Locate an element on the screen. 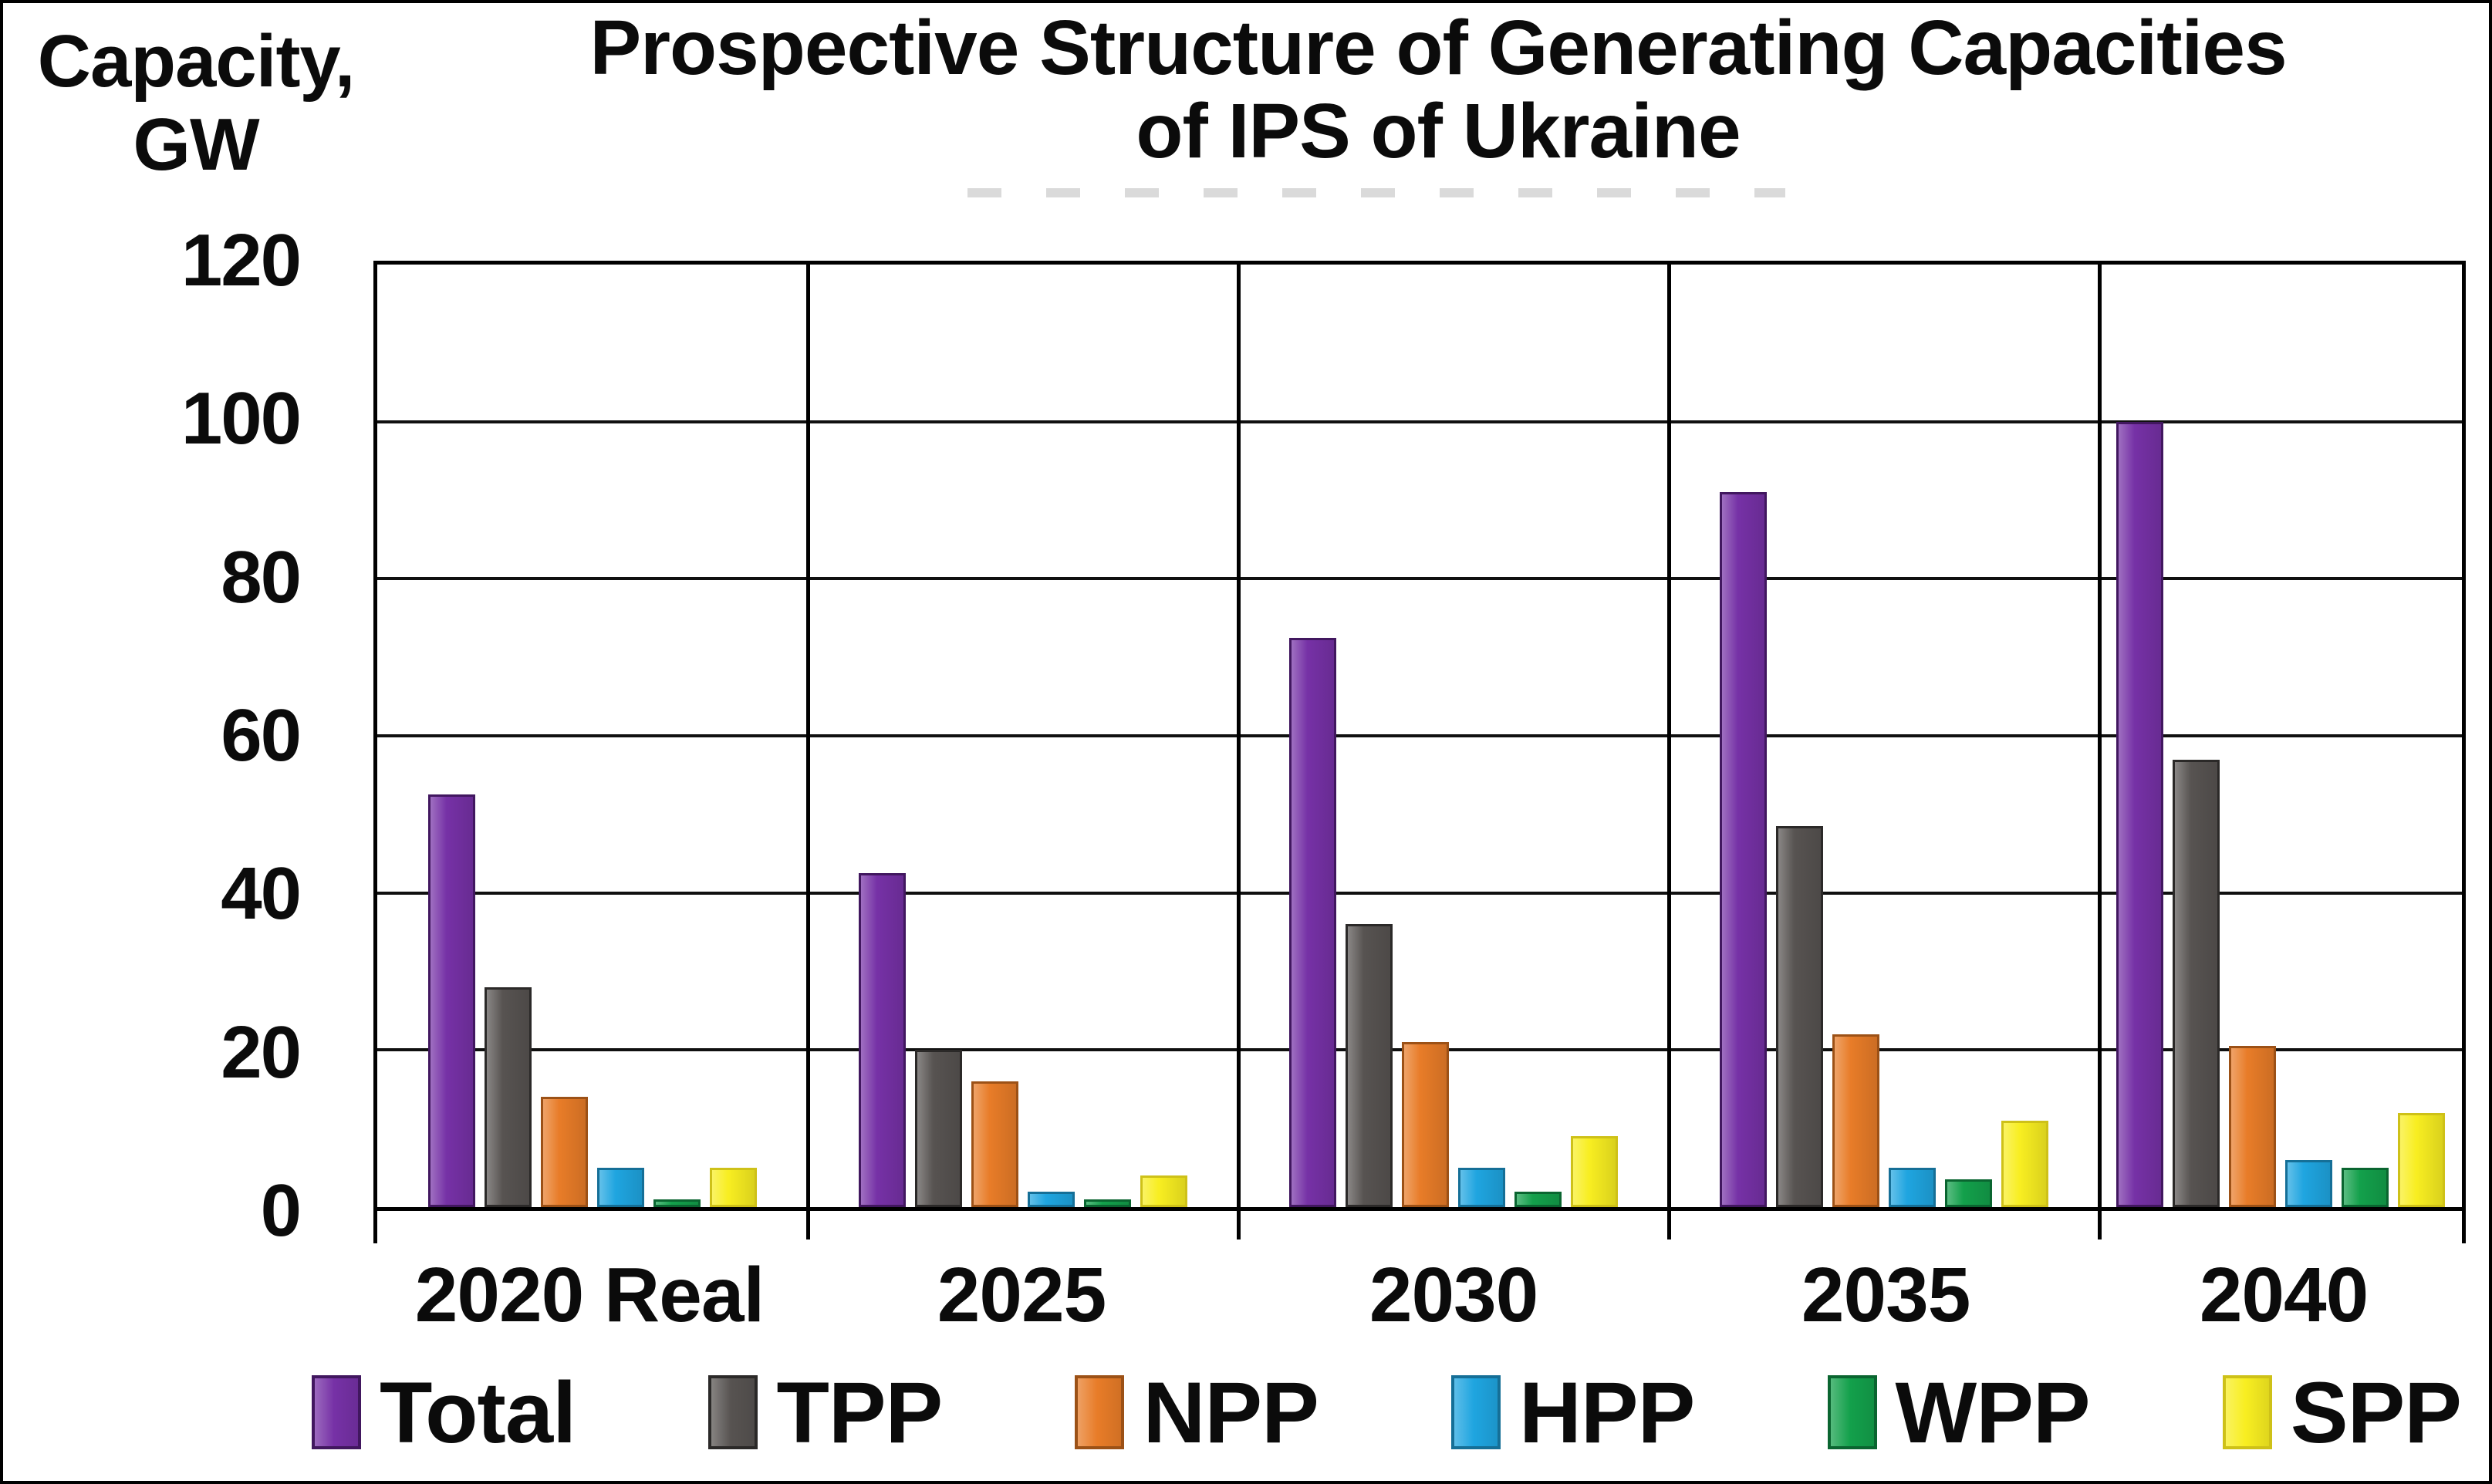 The image size is (2492, 1484). y-tick-label-120: 120 is located at coordinates (242, 260).